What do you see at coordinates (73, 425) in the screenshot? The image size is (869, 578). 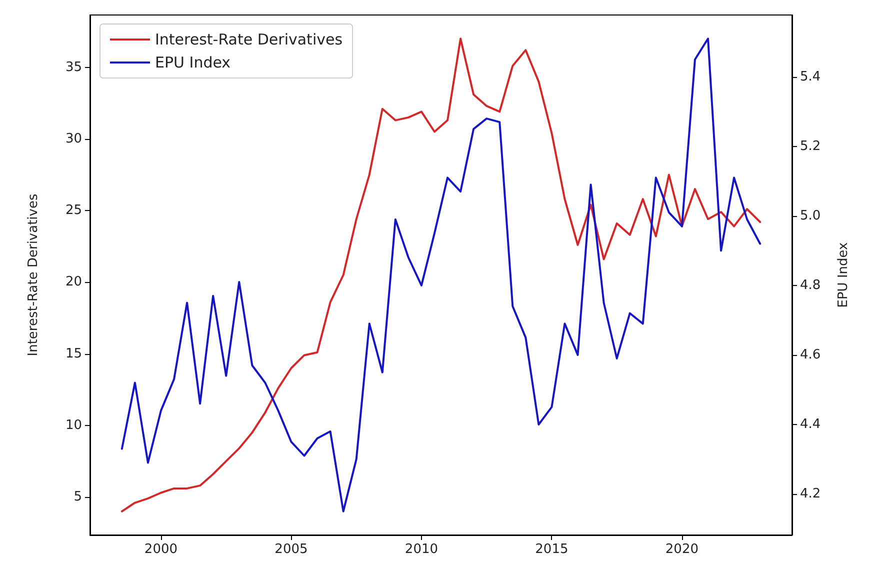 I see `y-tick-label: 10` at bounding box center [73, 425].